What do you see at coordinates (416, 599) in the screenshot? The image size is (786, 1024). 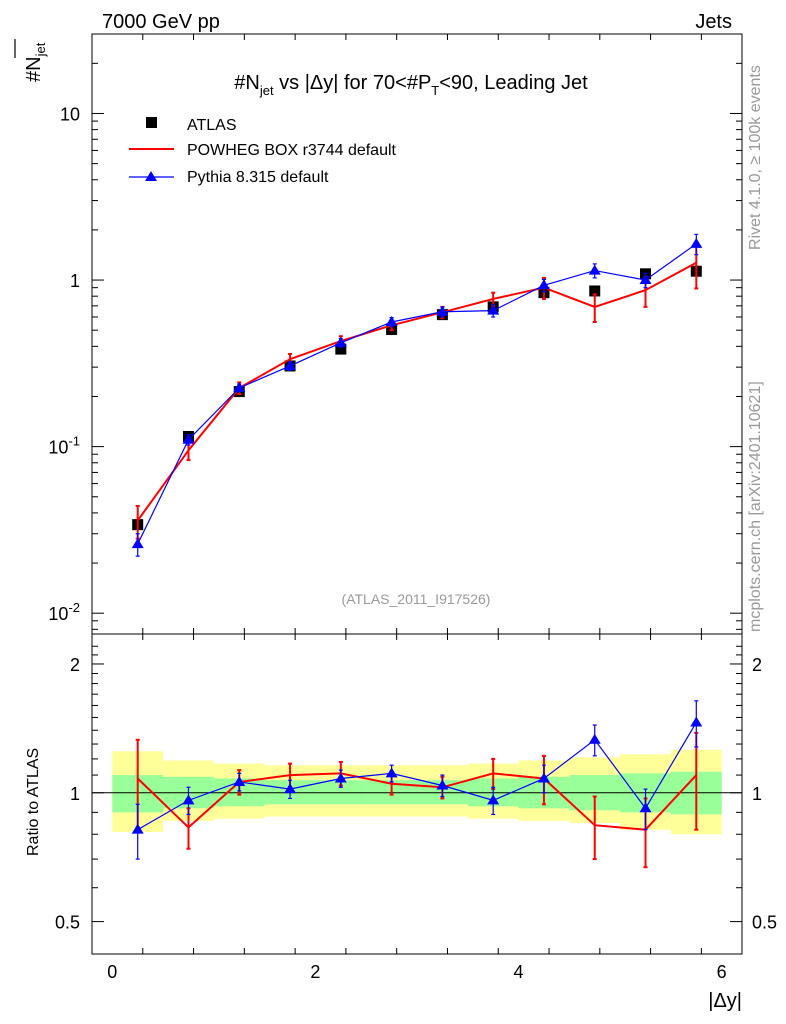 I see `analysis-watermark: (ATLAS_2011_I917526)` at bounding box center [416, 599].